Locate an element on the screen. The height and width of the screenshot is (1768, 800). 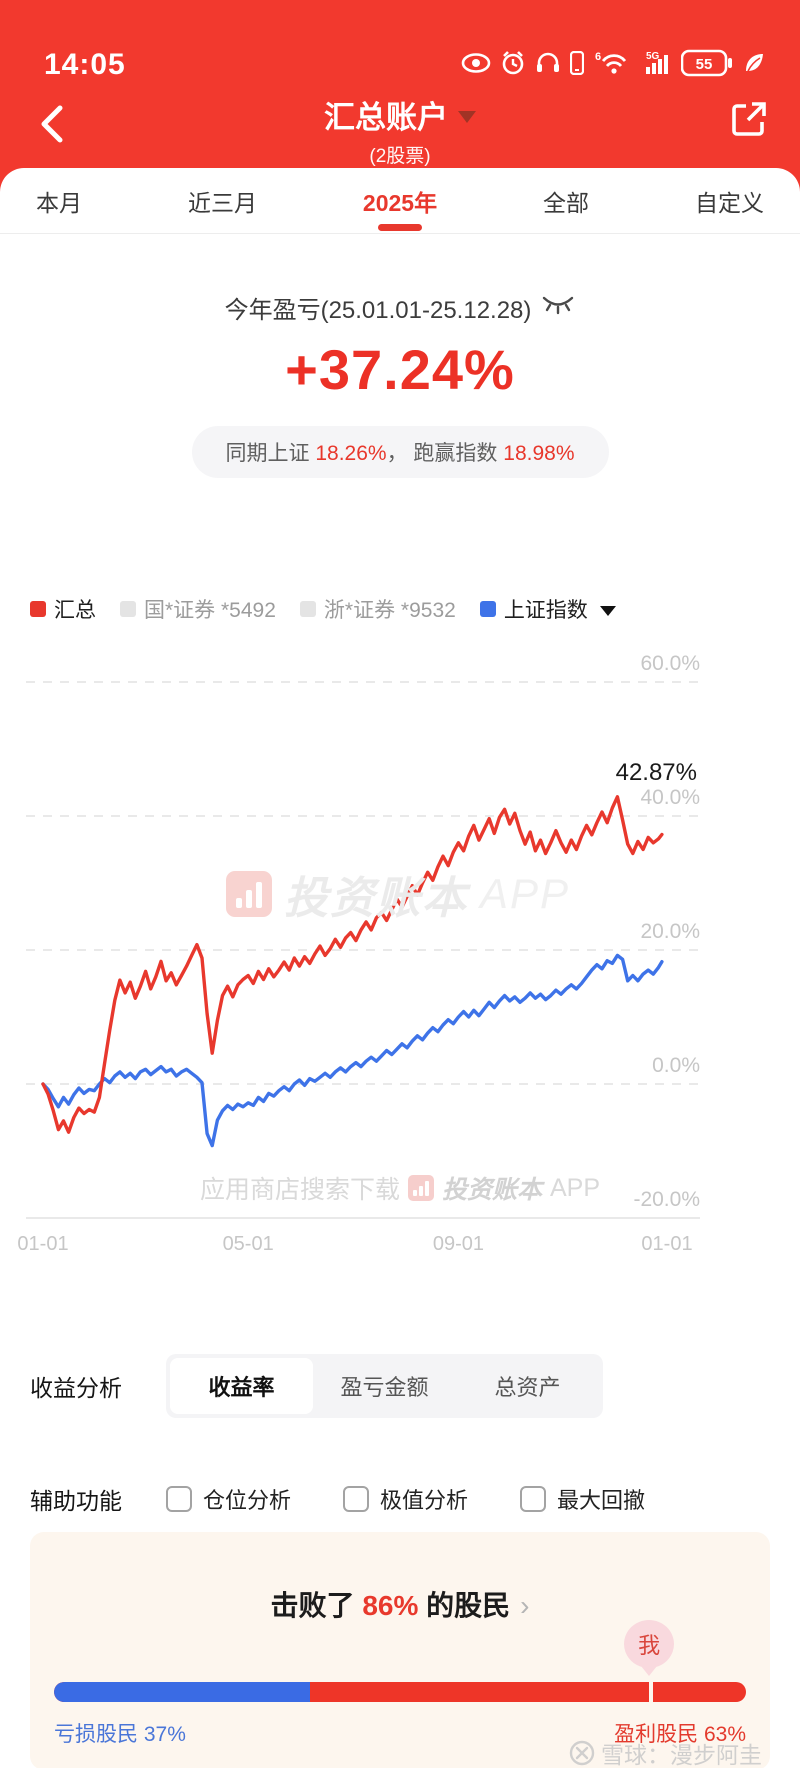
xueqiu-watermark: 雪球：漫步阿圭 is located at coordinates (665, 1752).